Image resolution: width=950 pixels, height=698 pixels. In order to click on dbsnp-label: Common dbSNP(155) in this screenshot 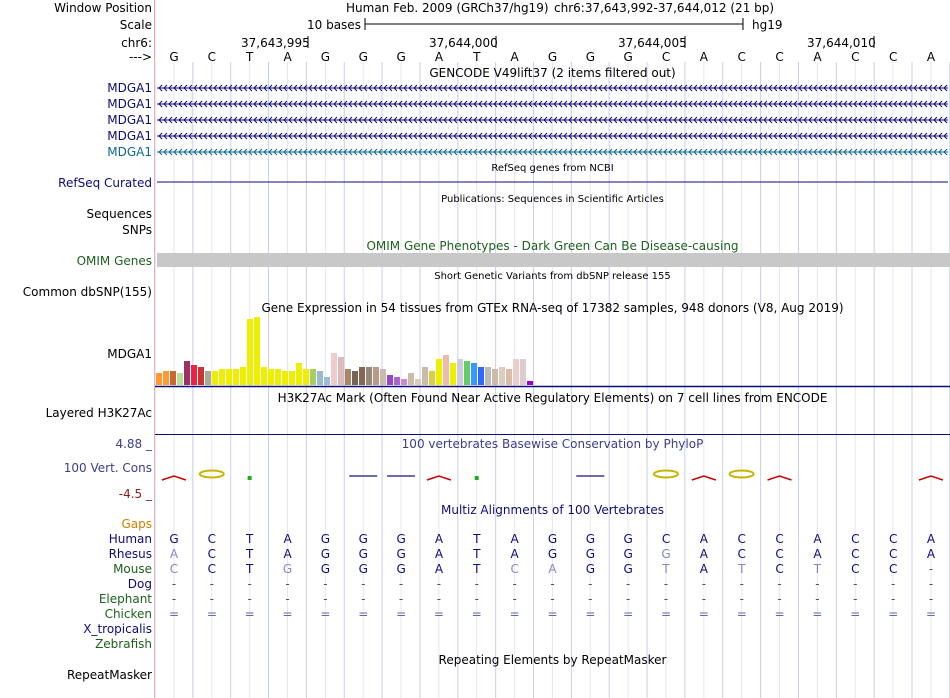, I will do `click(87, 292)`.